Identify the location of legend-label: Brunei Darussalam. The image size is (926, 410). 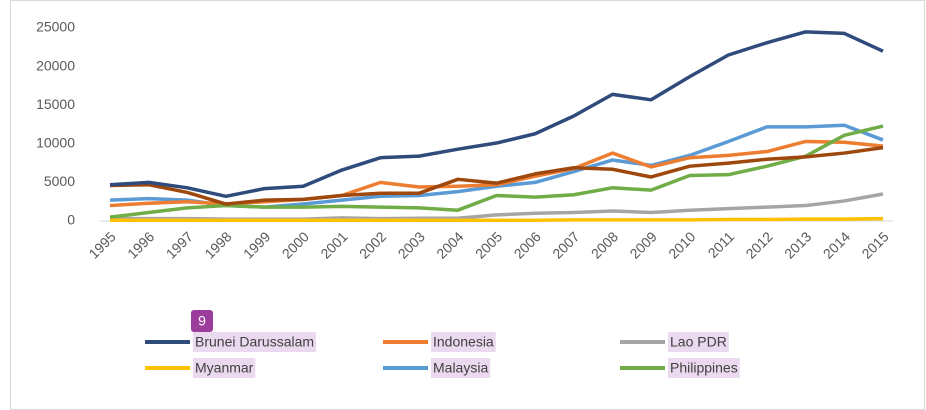
(254, 342).